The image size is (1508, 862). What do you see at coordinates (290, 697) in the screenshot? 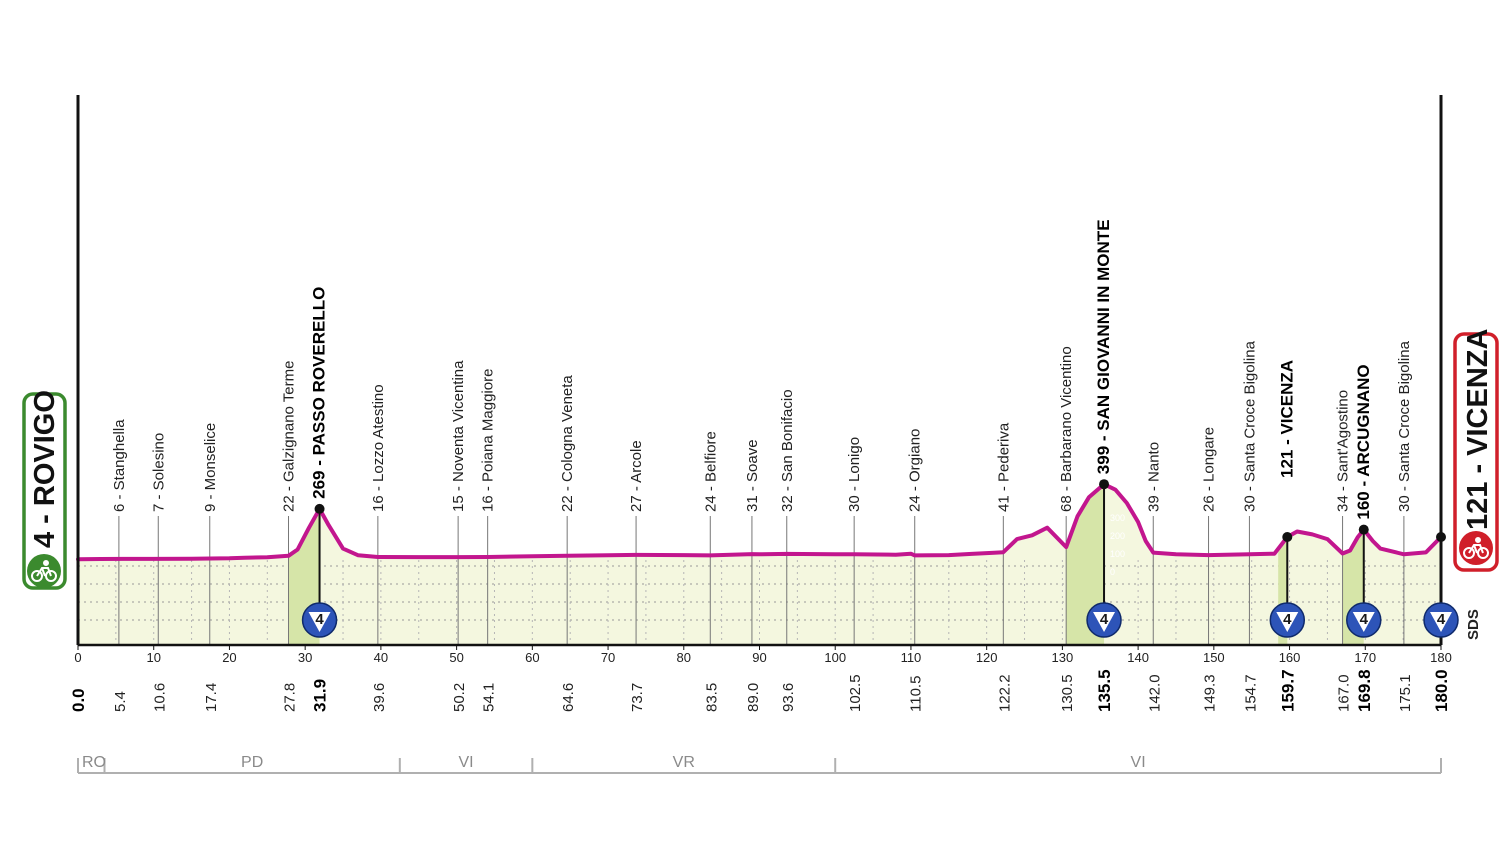
I see `waypoint-km: 27.8` at bounding box center [290, 697].